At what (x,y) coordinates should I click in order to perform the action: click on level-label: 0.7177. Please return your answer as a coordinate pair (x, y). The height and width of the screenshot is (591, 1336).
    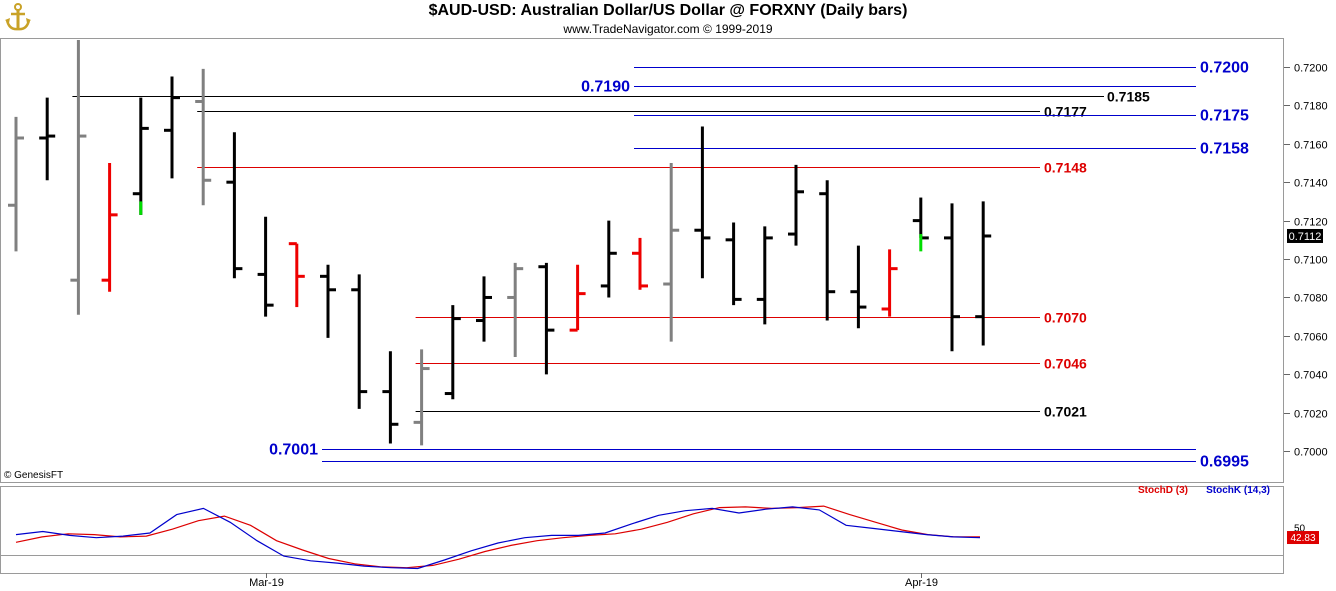
    Looking at the image, I should click on (1065, 112).